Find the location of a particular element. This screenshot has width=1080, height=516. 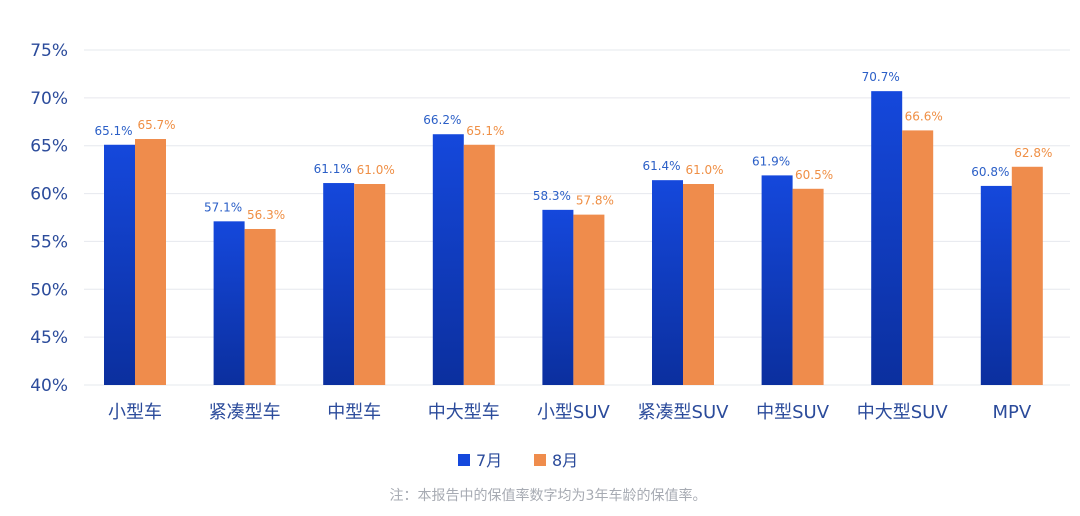

chart-note: 注：本报告中的保值率数字均为3年车龄的保值率。 is located at coordinates (548, 495).